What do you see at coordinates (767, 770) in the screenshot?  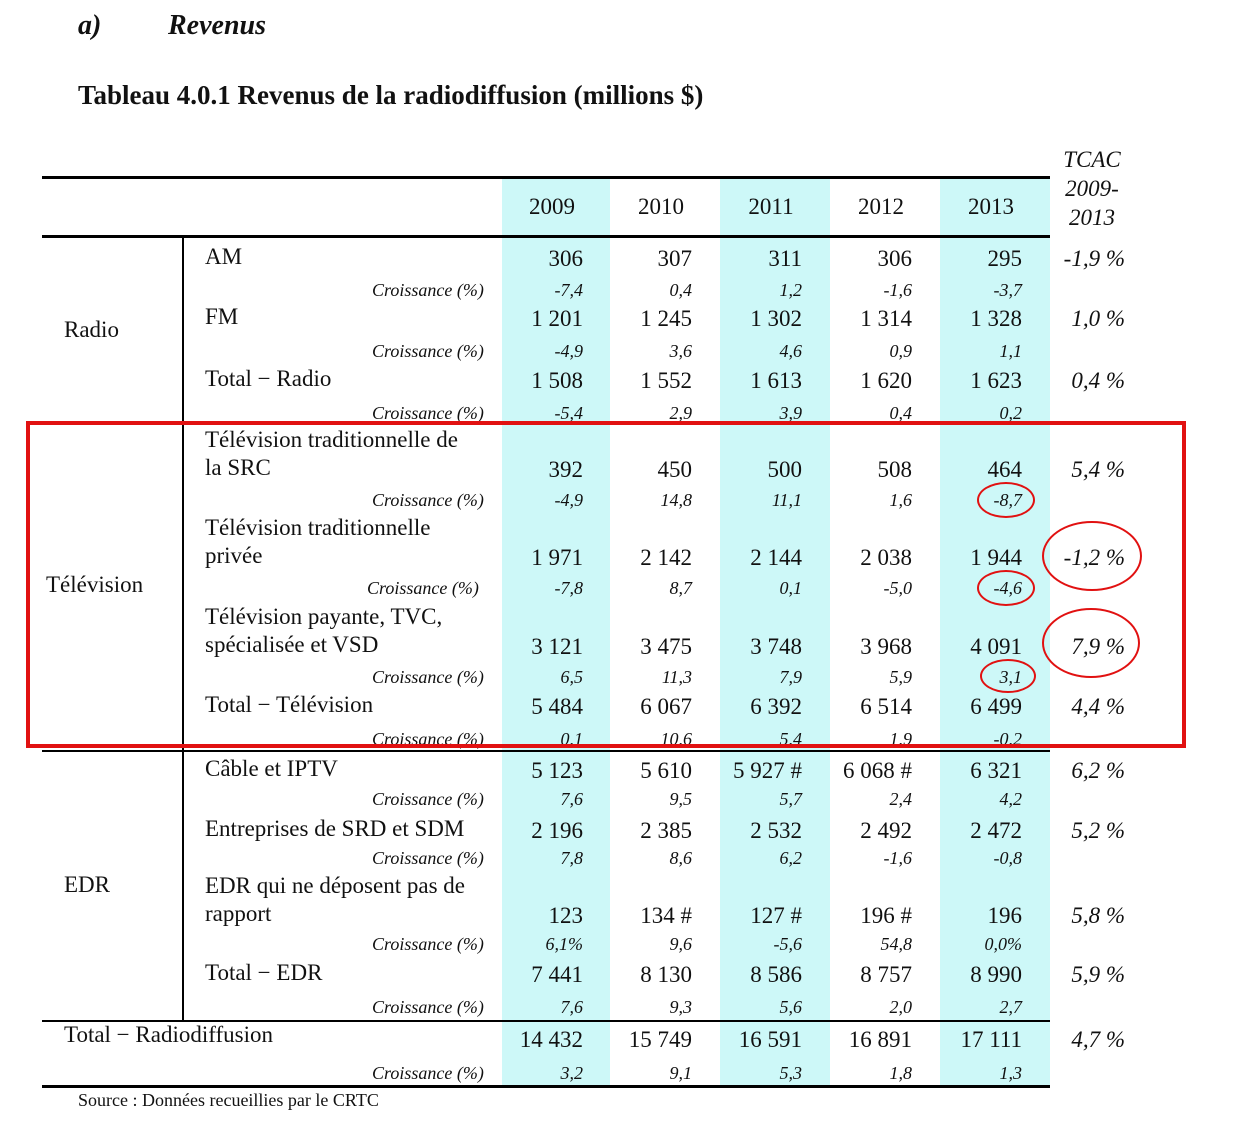 I see `value-cell: 5 927 #` at bounding box center [767, 770].